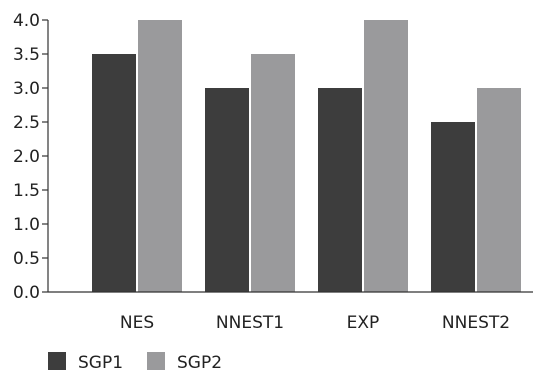  I want to click on legend-swatch-sgp1, so click(57, 361).